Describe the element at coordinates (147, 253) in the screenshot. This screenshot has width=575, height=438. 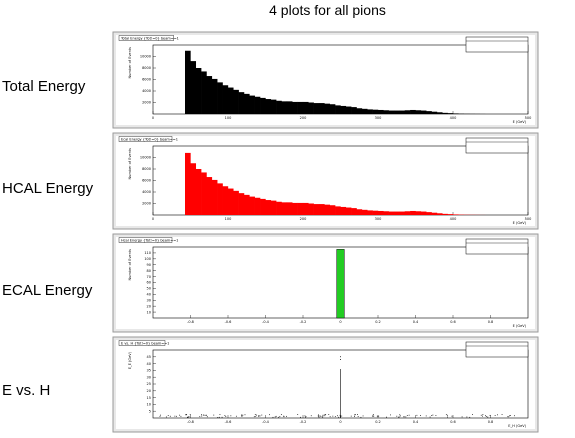
I see `y-tick-label: 110` at that location.